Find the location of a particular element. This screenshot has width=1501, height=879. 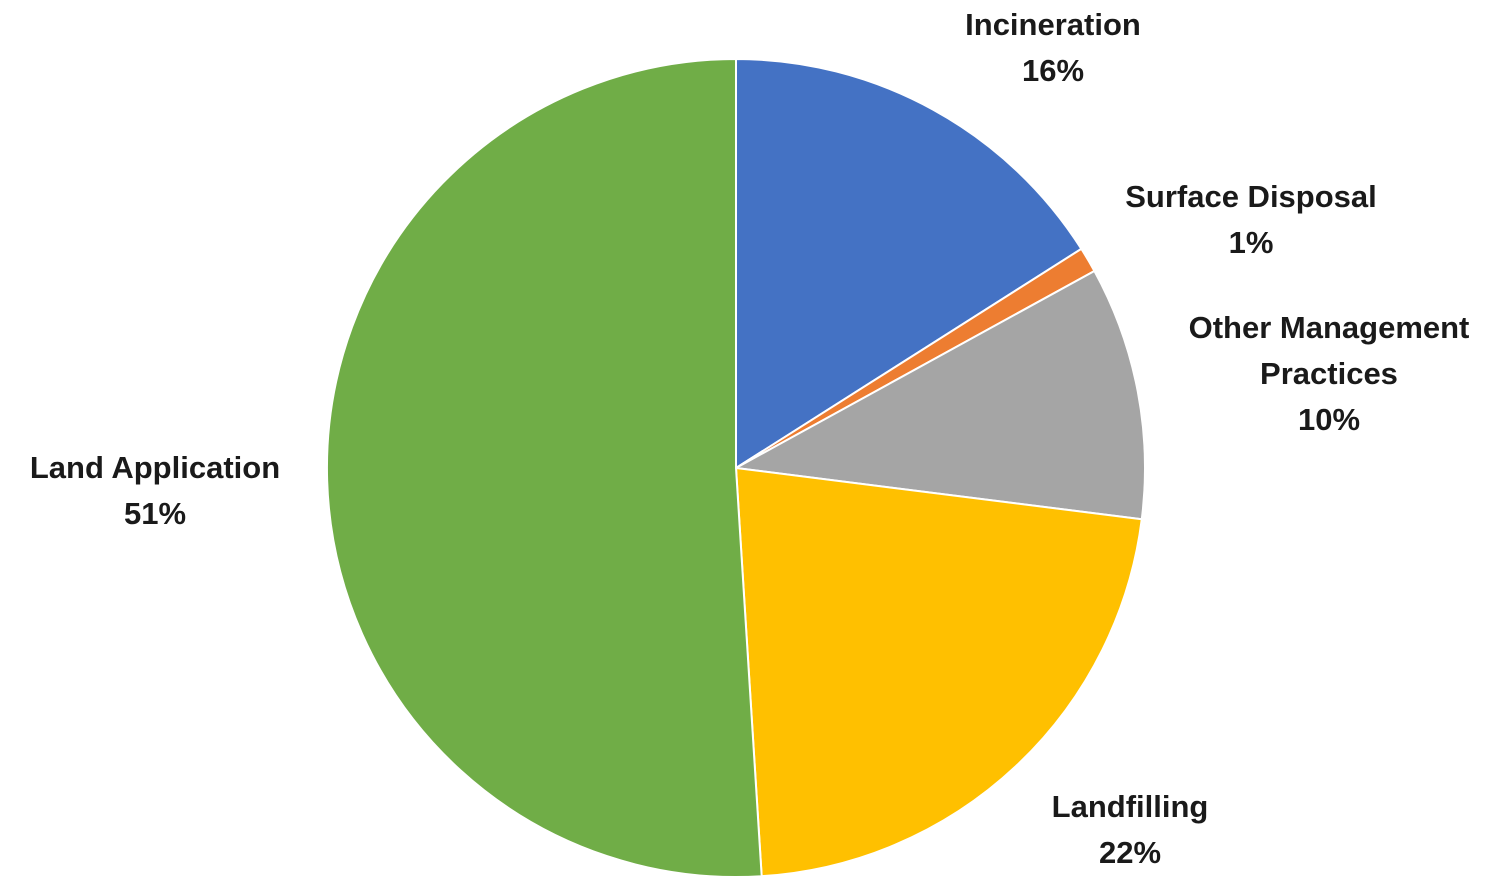

slice-label-incineration: Incineration 16% is located at coordinates (1053, 47).